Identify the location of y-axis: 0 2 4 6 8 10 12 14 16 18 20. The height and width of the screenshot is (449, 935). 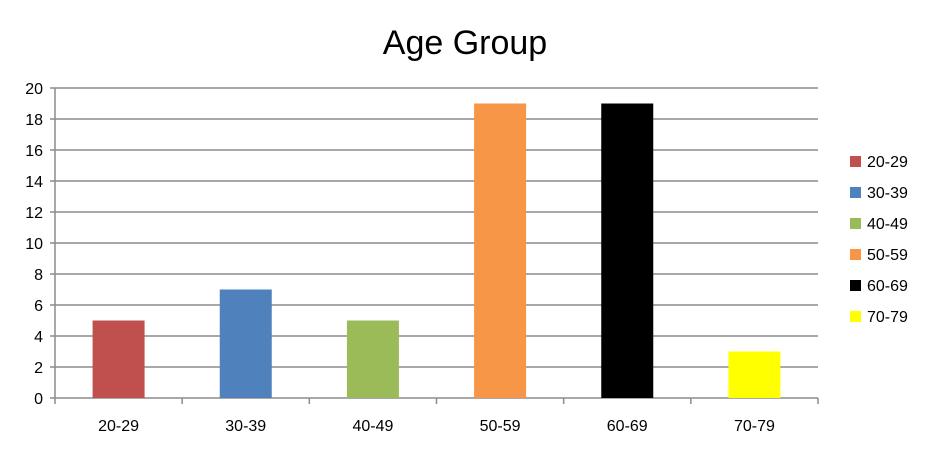
(40, 244).